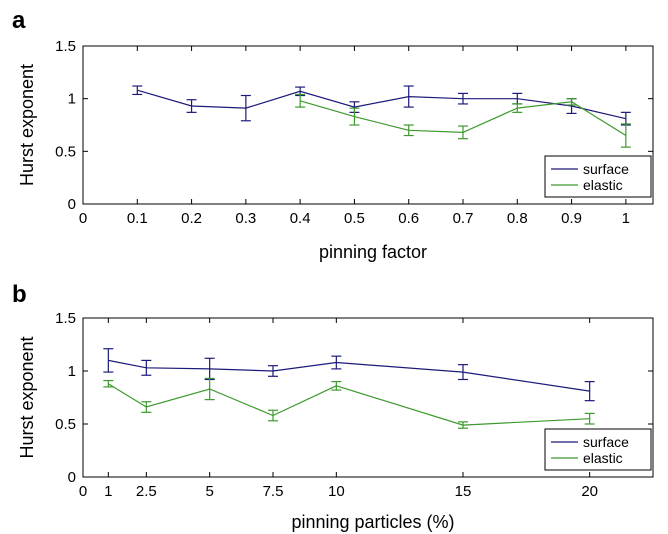 This screenshot has width=668, height=534. Describe the element at coordinates (146, 491) in the screenshot. I see `x-tick-label: 2.5` at that location.